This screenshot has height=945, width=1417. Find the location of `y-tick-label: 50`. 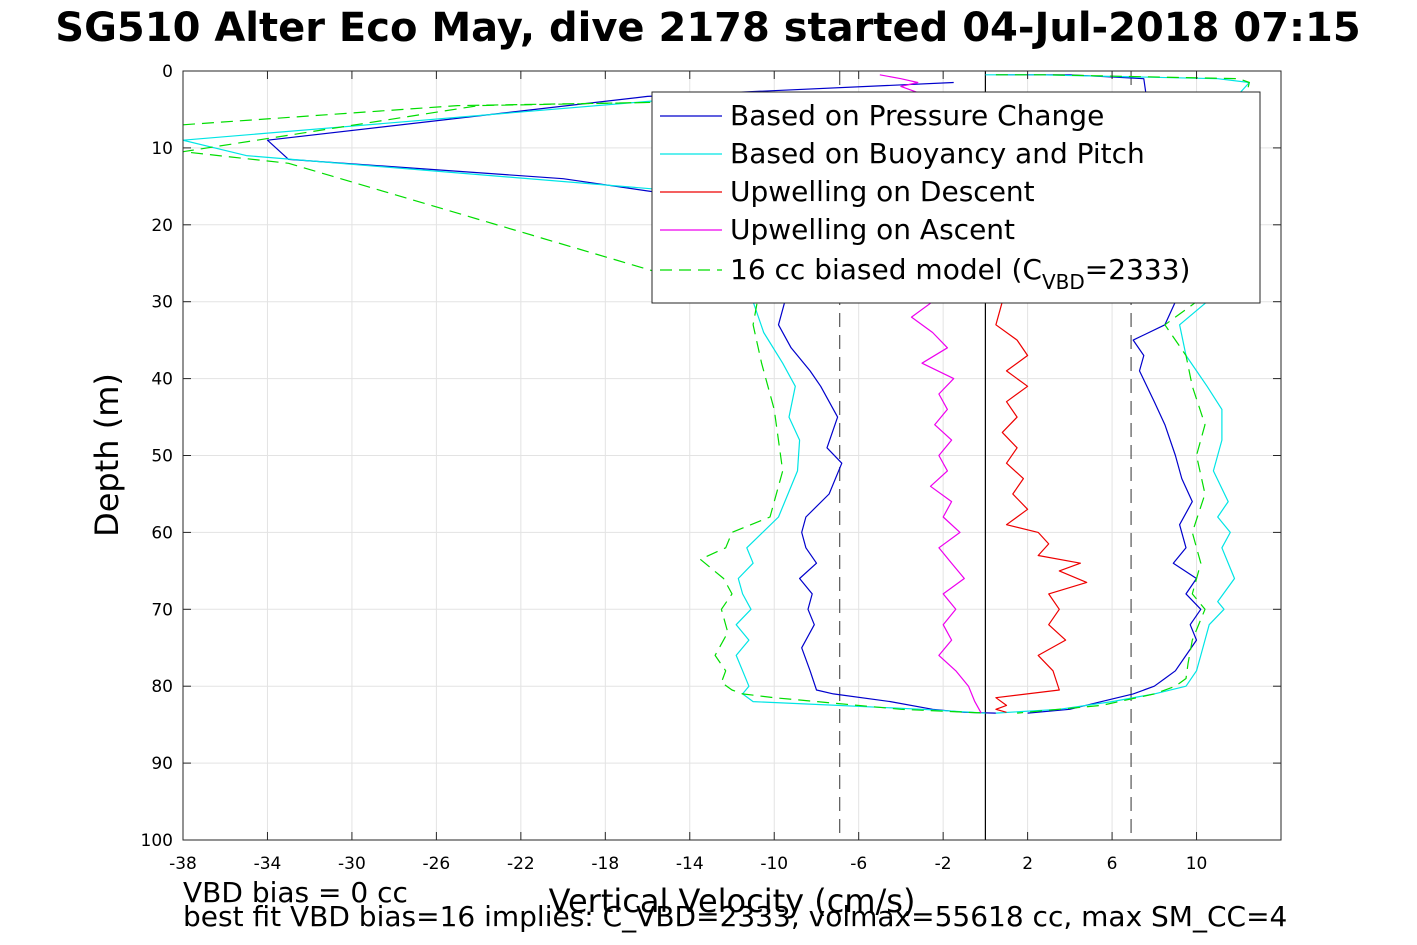

y-tick-label: 50 is located at coordinates (162, 457).